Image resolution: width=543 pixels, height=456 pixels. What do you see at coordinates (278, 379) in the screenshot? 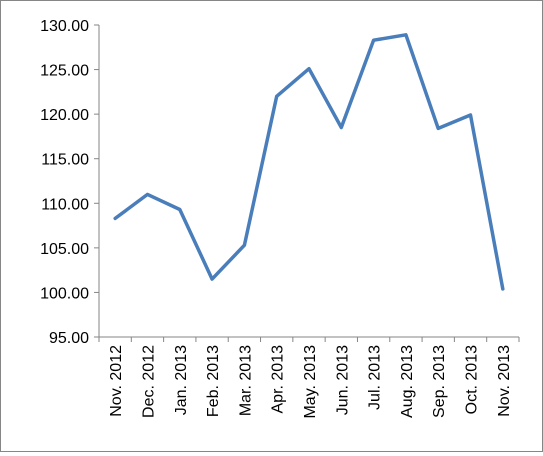
I see `x-tick-label: Apr. 2013` at bounding box center [278, 379].